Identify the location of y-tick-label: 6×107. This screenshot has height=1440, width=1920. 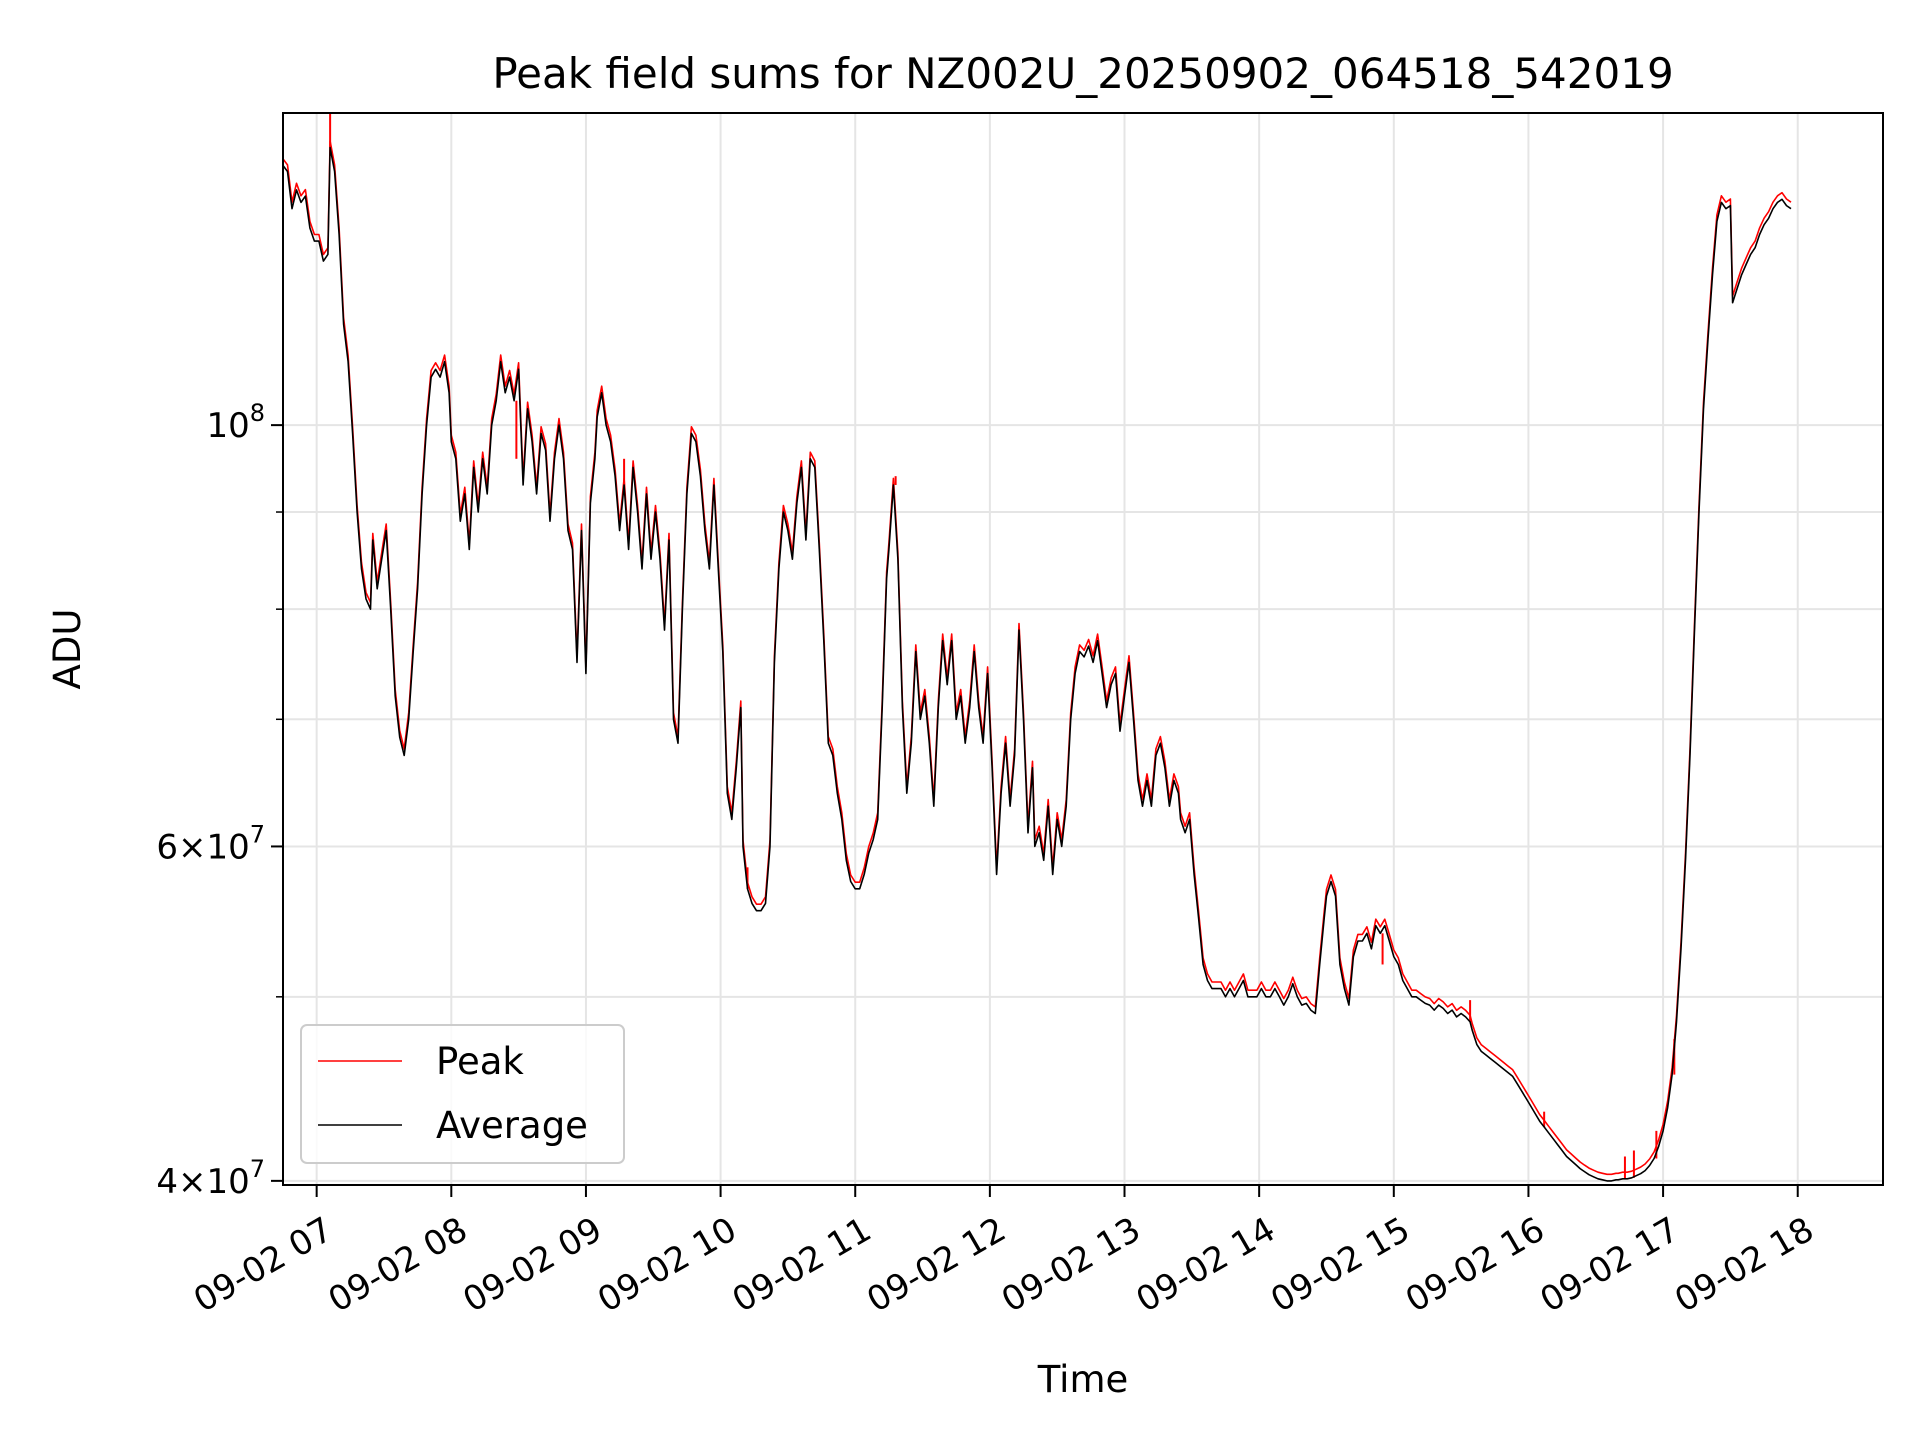
(210, 843).